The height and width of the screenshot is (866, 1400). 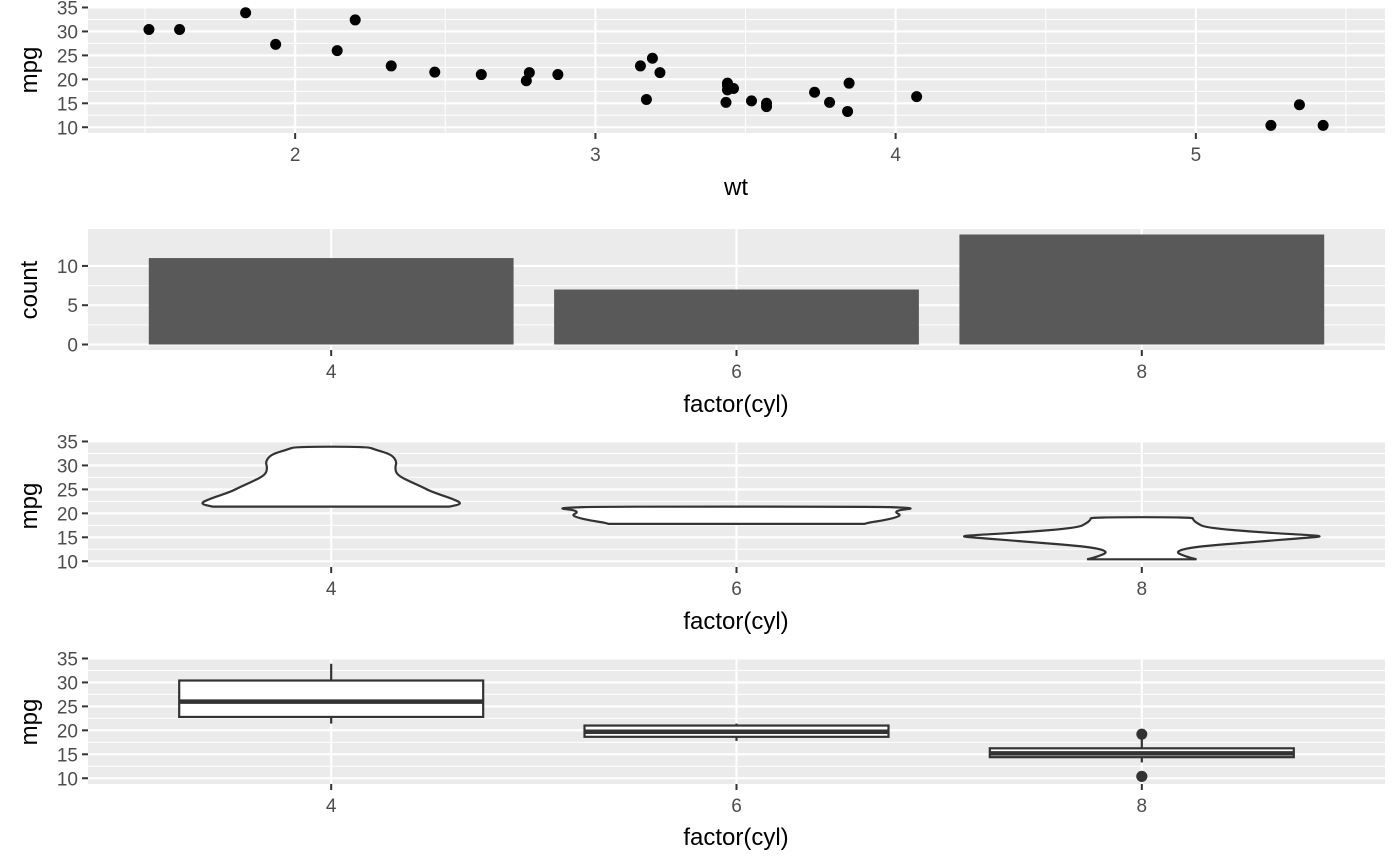 What do you see at coordinates (735, 187) in the screenshot?
I see `scatter-x-axis-title: wt` at bounding box center [735, 187].